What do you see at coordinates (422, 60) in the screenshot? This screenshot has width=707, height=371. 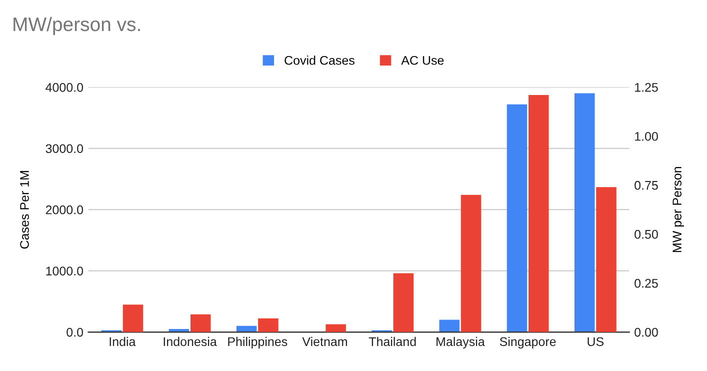 I see `legend-label: AC Use` at bounding box center [422, 60].